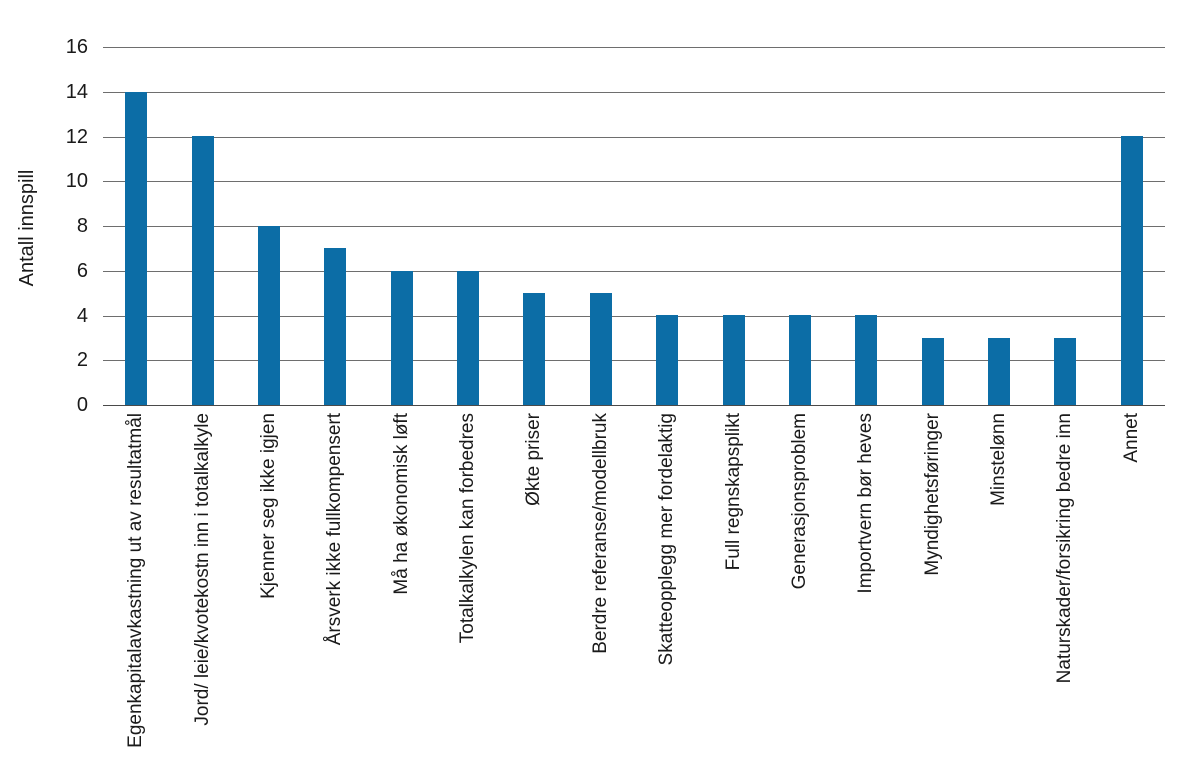 The image size is (1200, 782). Describe the element at coordinates (467, 528) in the screenshot. I see `x-axis-label: Totalkalkylen kan forbedres` at that location.